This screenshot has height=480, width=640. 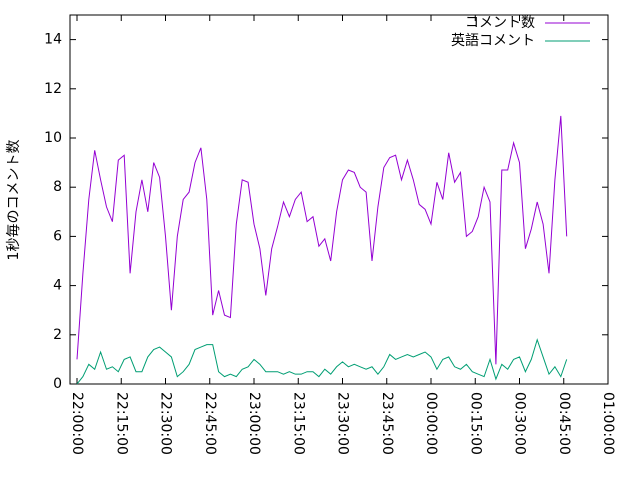 I want to click on x-tick-label: 22:00:00, so click(x=77, y=423).